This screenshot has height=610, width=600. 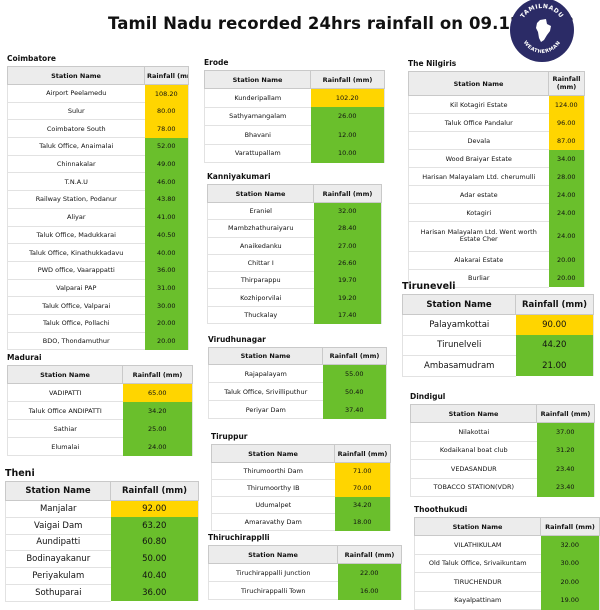 I want to click on table-row: Taluk Office, Anaimalai 52.00, so click(x=98, y=146).